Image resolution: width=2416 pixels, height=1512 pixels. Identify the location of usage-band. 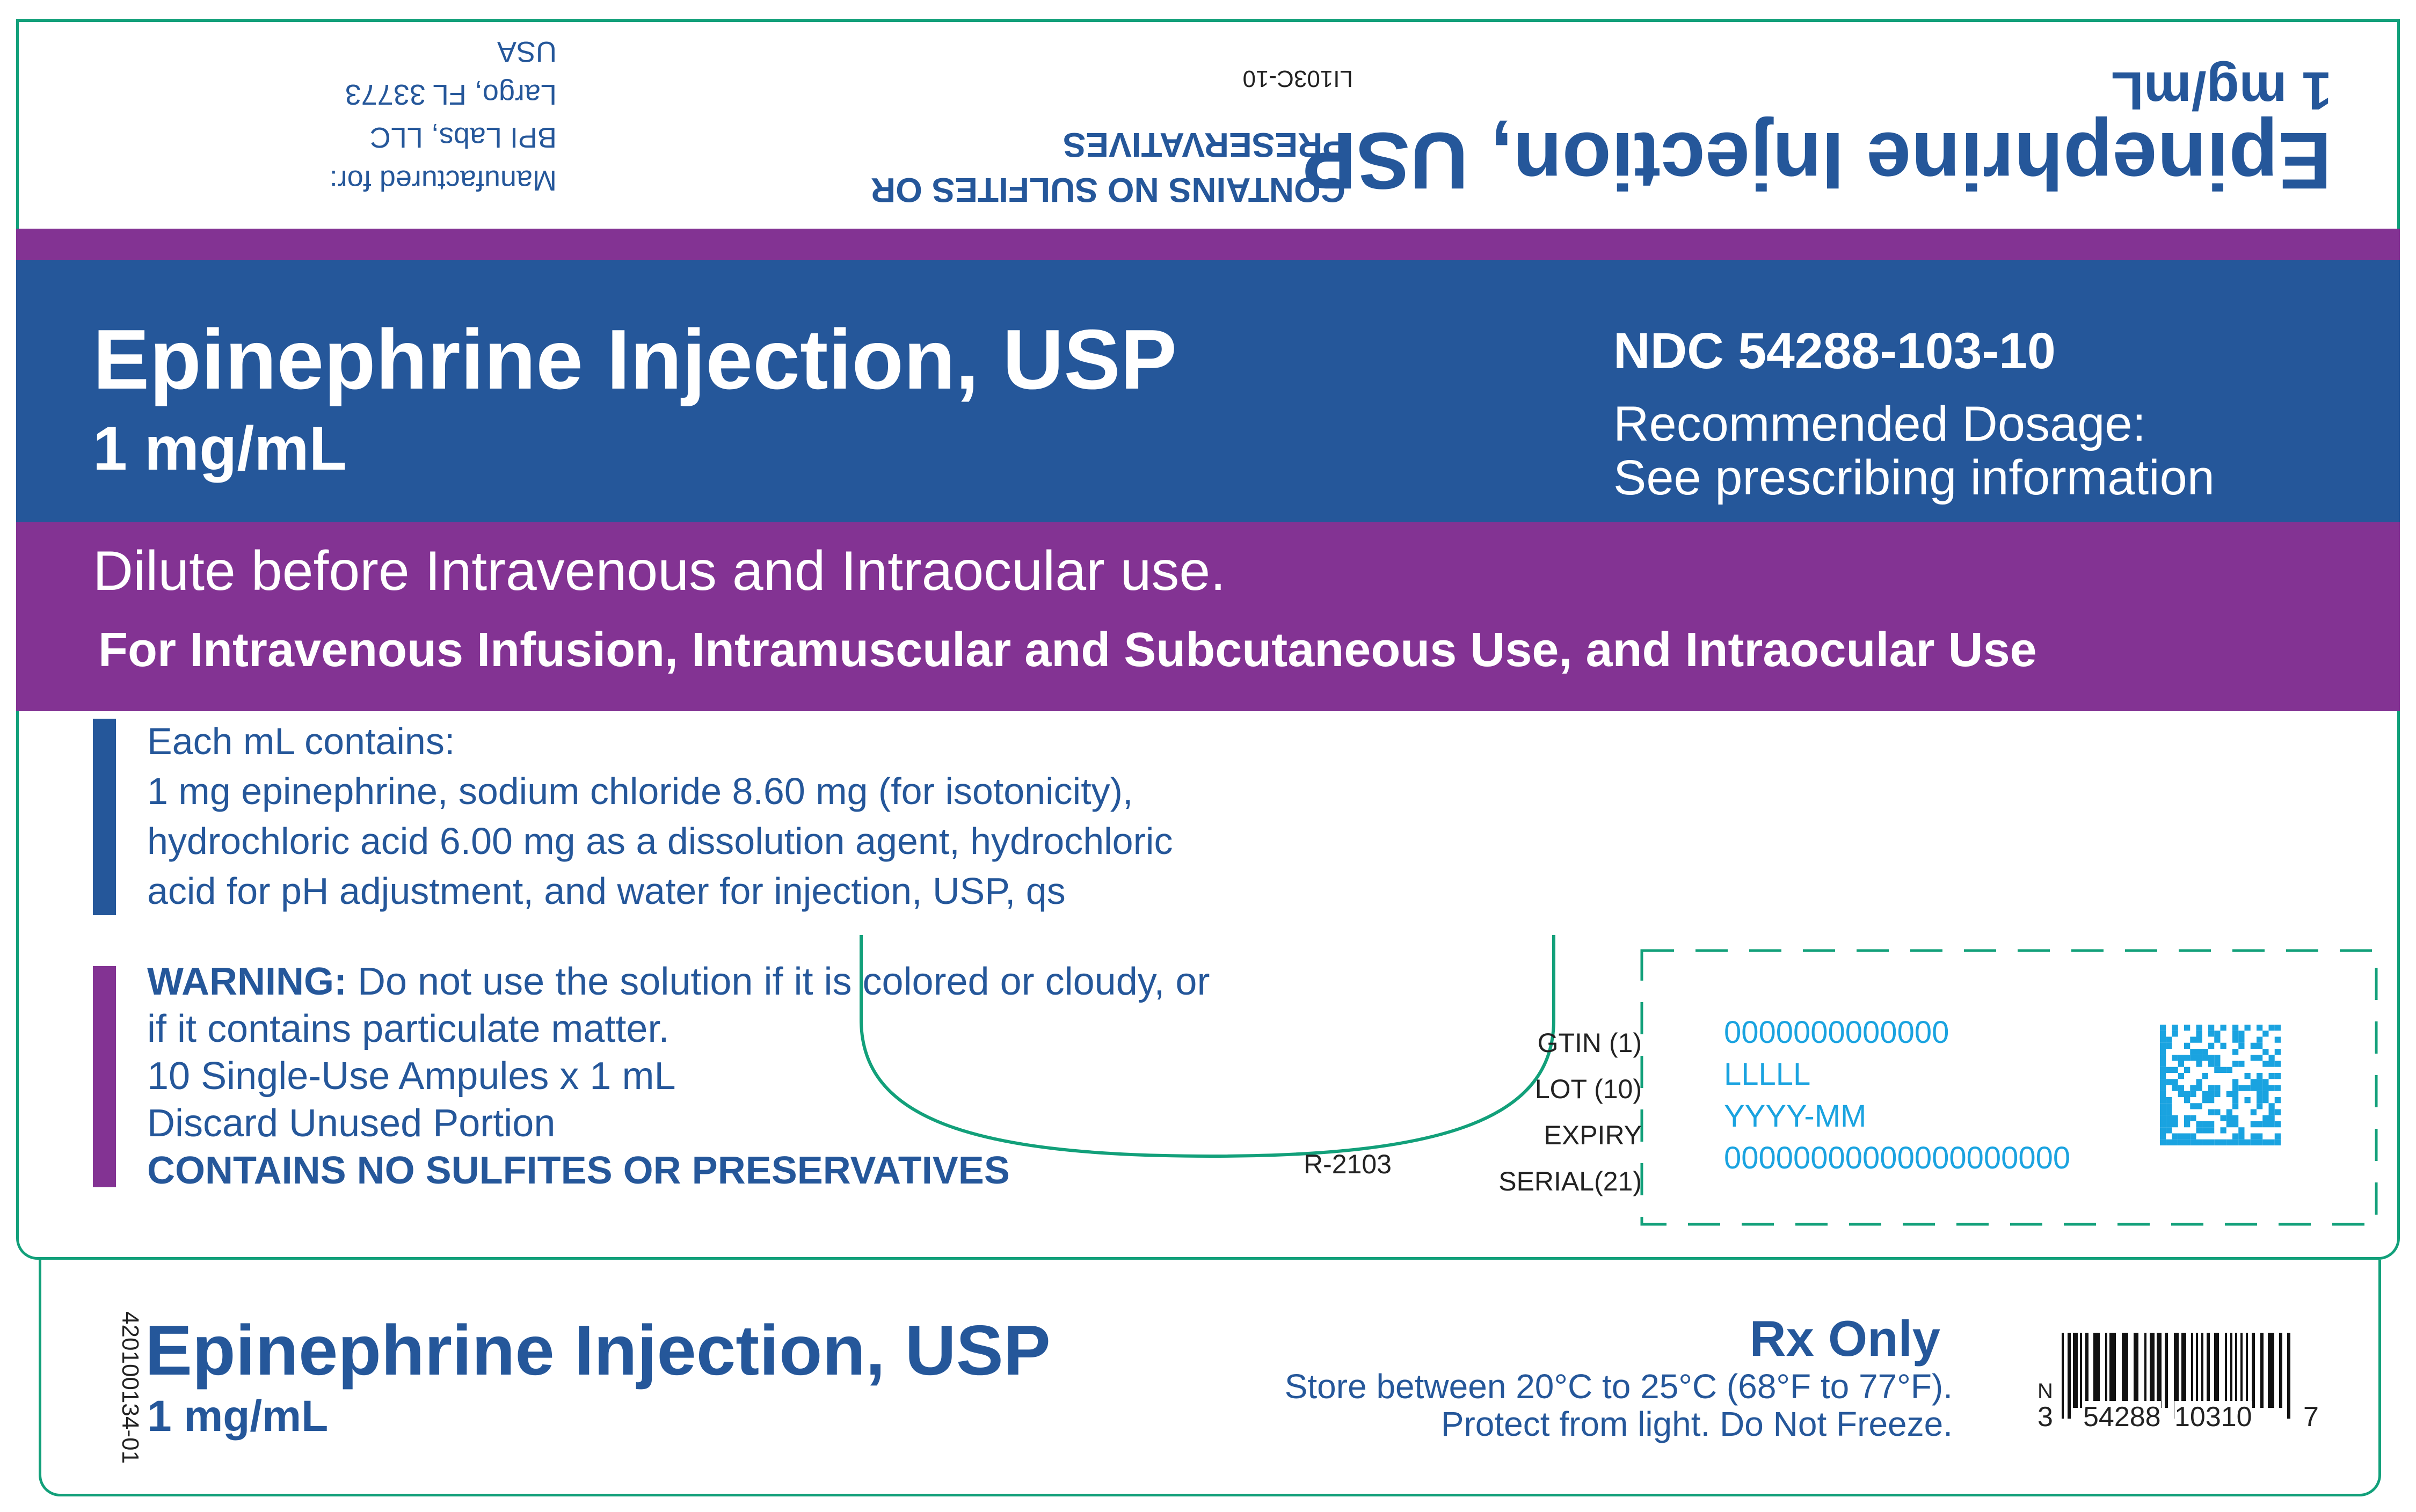
(1208, 616).